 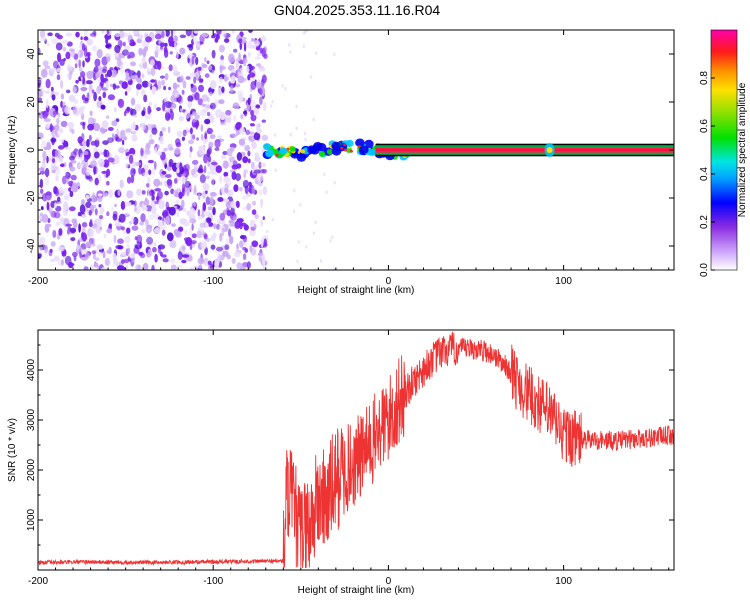 What do you see at coordinates (468, 150) in the screenshot?
I see `signal-band-layer` at bounding box center [468, 150].